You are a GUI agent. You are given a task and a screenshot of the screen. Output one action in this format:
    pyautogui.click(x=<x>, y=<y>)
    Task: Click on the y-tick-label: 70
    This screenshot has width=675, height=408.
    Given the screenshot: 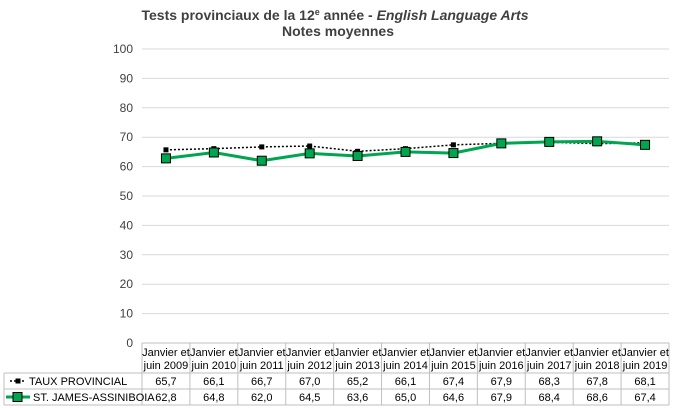 What is the action you would take?
    pyautogui.click(x=127, y=137)
    